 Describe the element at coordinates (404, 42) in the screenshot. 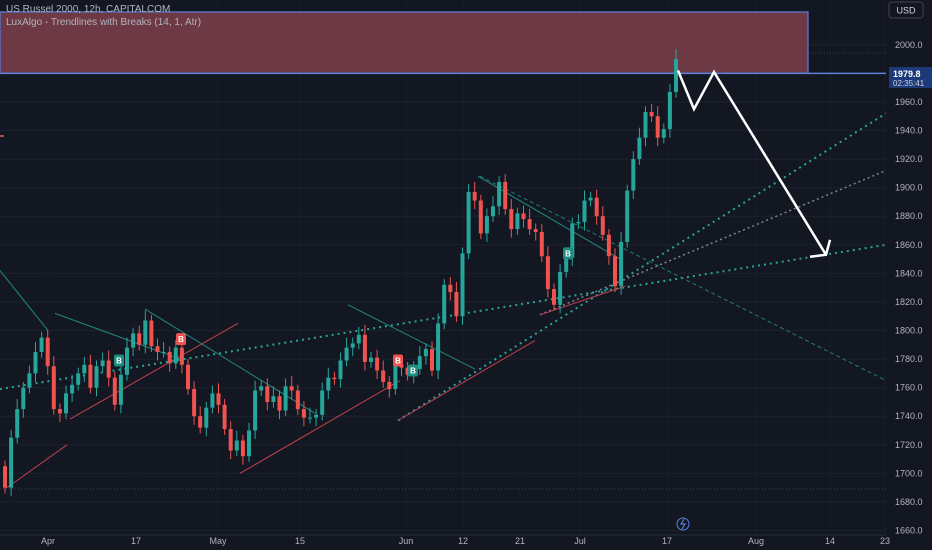

I see `resistance-zone-box` at that location.